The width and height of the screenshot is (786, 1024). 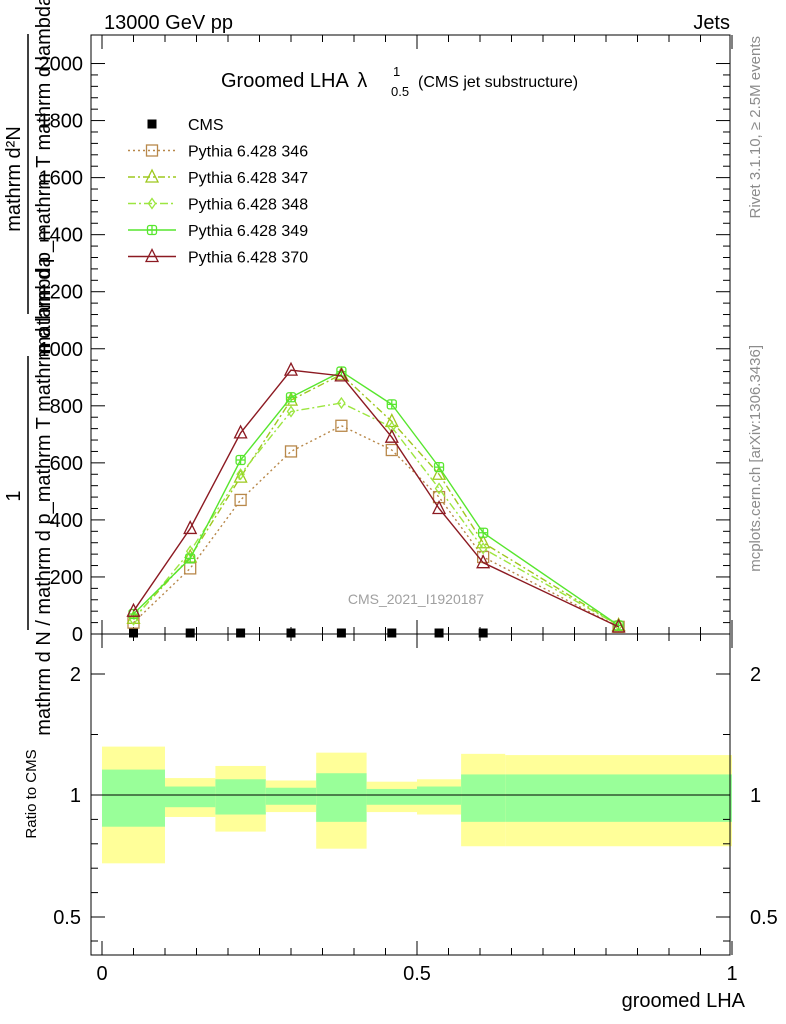 I want to click on y-tick-label: 1600, so click(x=61, y=179).